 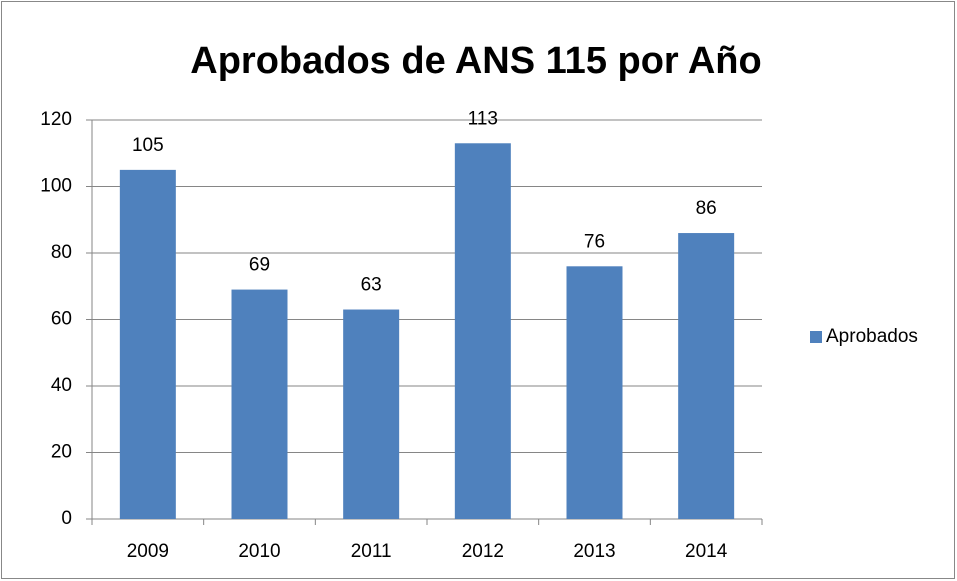 I want to click on data-label: 69, so click(x=259, y=265).